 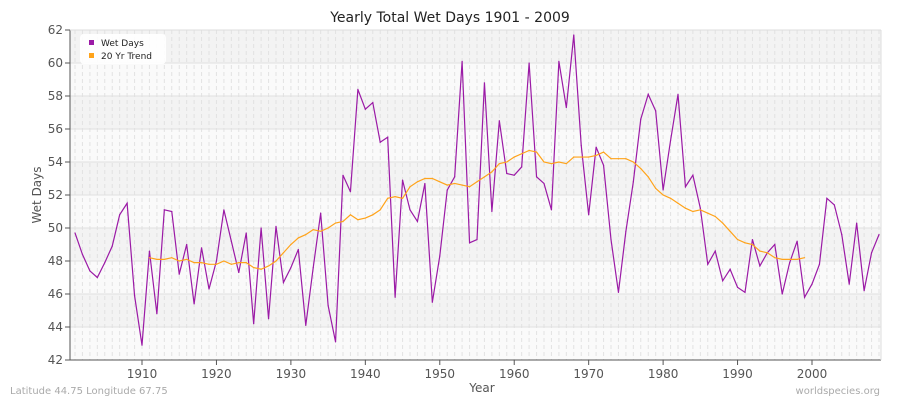 What do you see at coordinates (440, 374) in the screenshot?
I see `x-tick-label: 1950` at bounding box center [440, 374].